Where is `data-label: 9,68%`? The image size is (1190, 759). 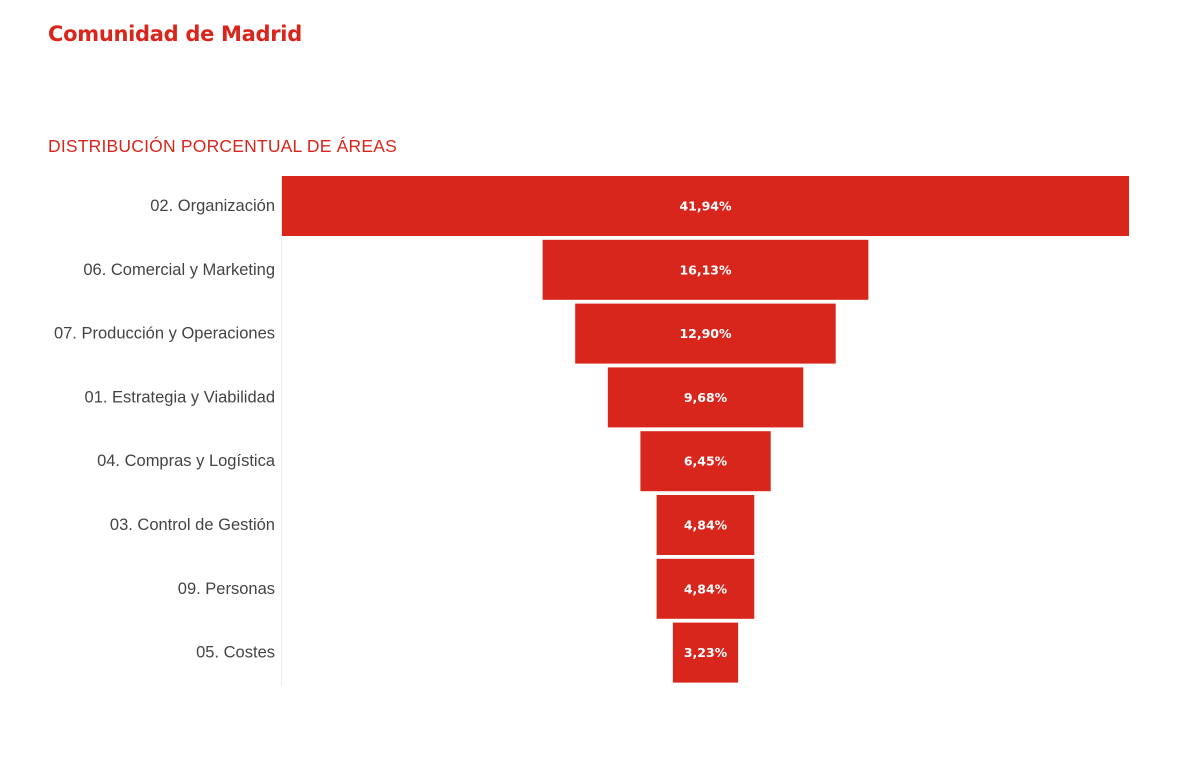 data-label: 9,68% is located at coordinates (706, 397).